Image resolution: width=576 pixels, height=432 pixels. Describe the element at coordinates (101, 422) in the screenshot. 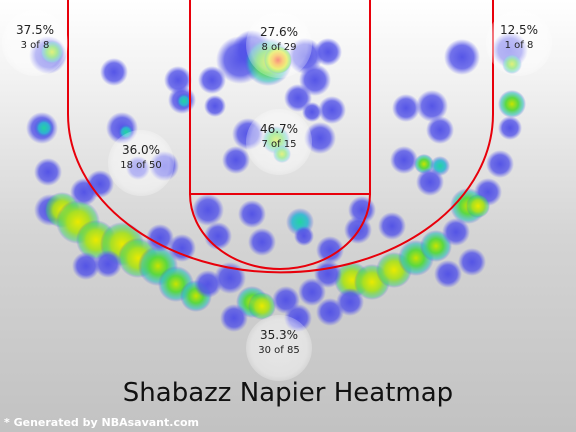

I see `credit-note: * Generated by NBAsavant.com` at that location.